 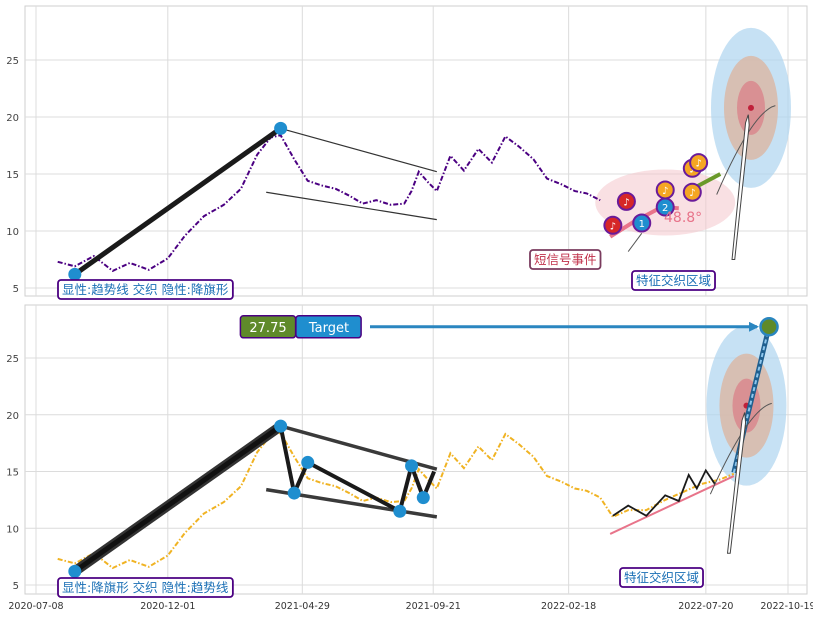 I want to click on bottom-pattern-label: 显性:降旗形 交织 隐性:趋势线, so click(x=145, y=587).